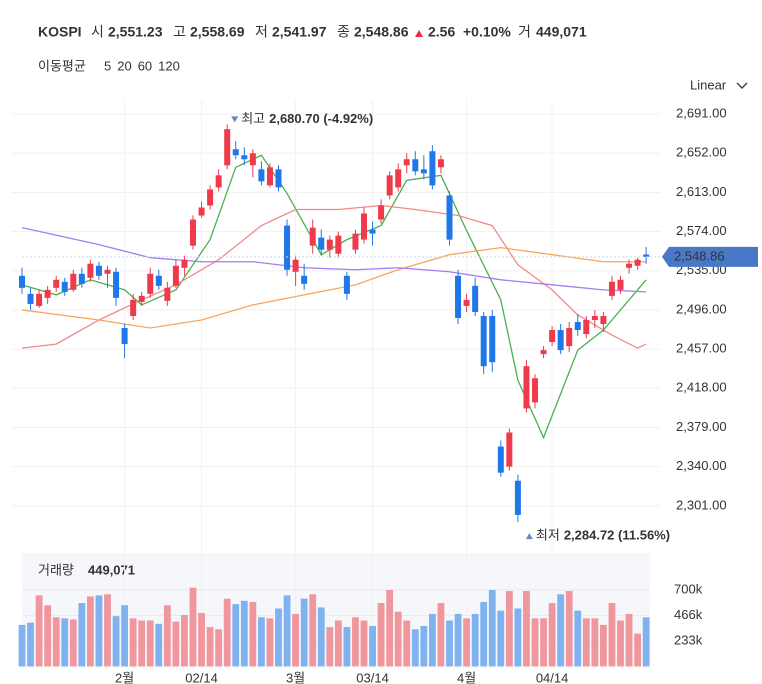 The width and height of the screenshot is (762, 684). What do you see at coordinates (334, 259) in the screenshot?
I see `moving-average-line` at bounding box center [334, 259].